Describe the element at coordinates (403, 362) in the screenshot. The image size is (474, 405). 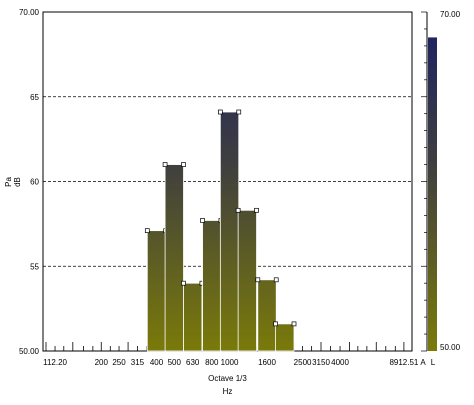
I see `x-tick-label: 8912.51` at that location.